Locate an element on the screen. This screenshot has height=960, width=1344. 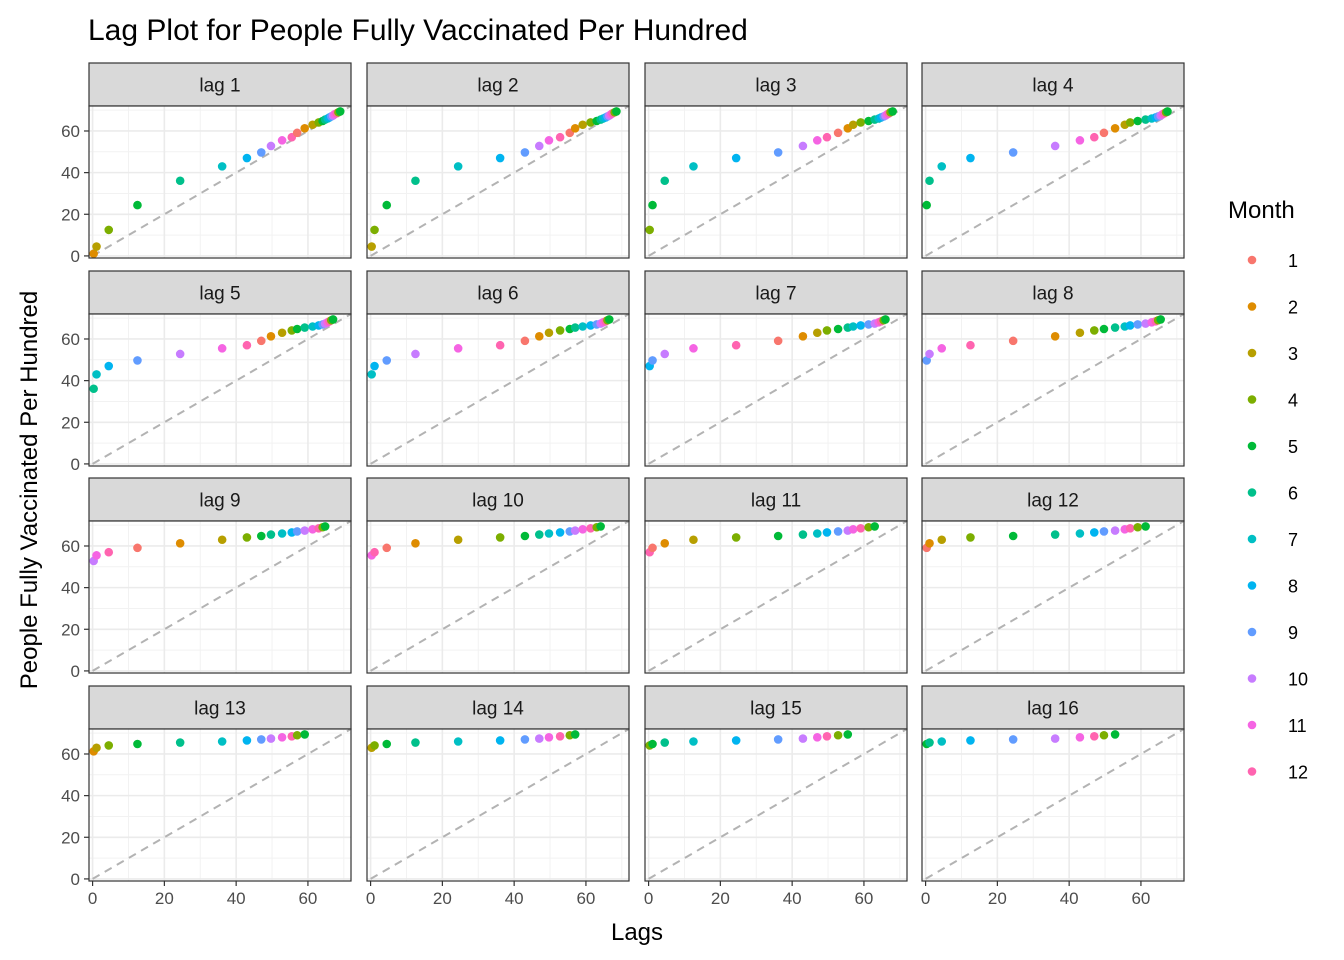
strip-label: lag 1 is located at coordinates (219, 86).